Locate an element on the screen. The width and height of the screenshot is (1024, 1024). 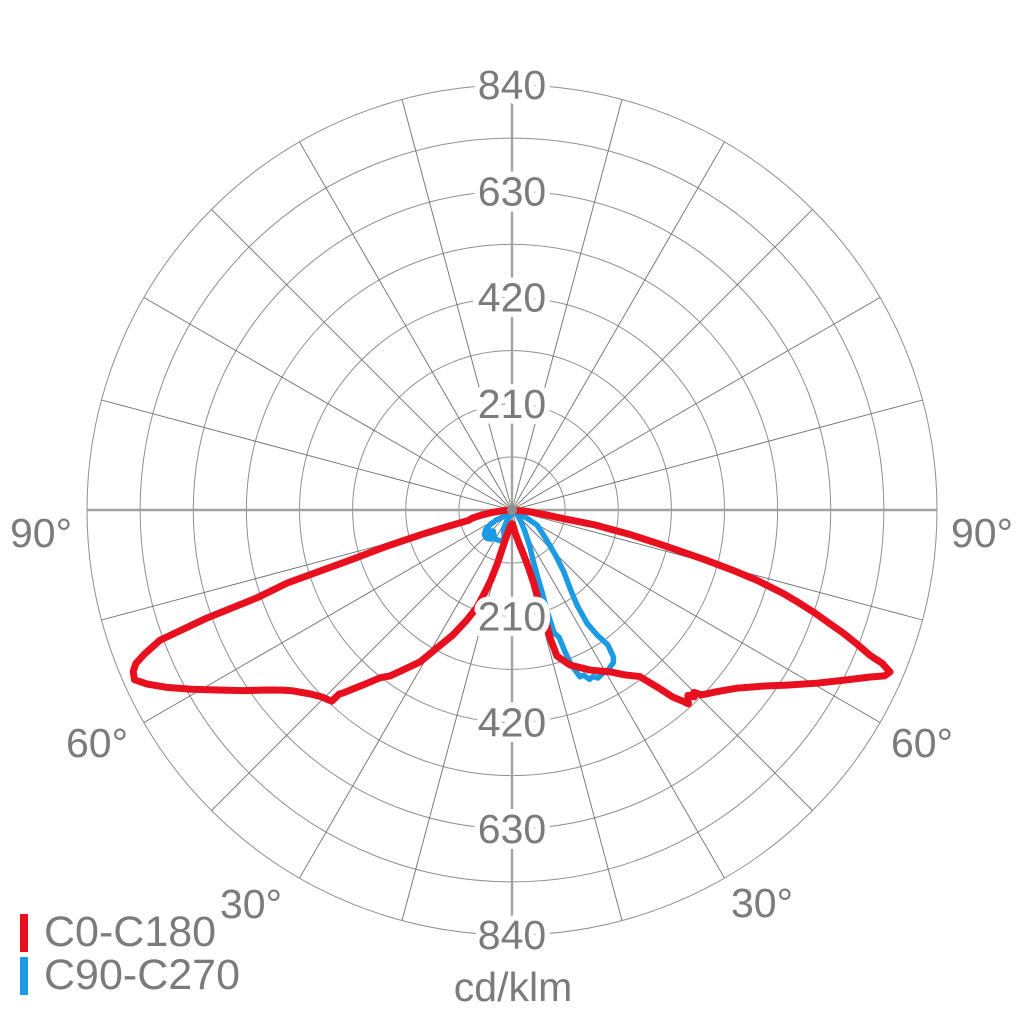
legend-swatch-c0-c180 is located at coordinates (24, 932).